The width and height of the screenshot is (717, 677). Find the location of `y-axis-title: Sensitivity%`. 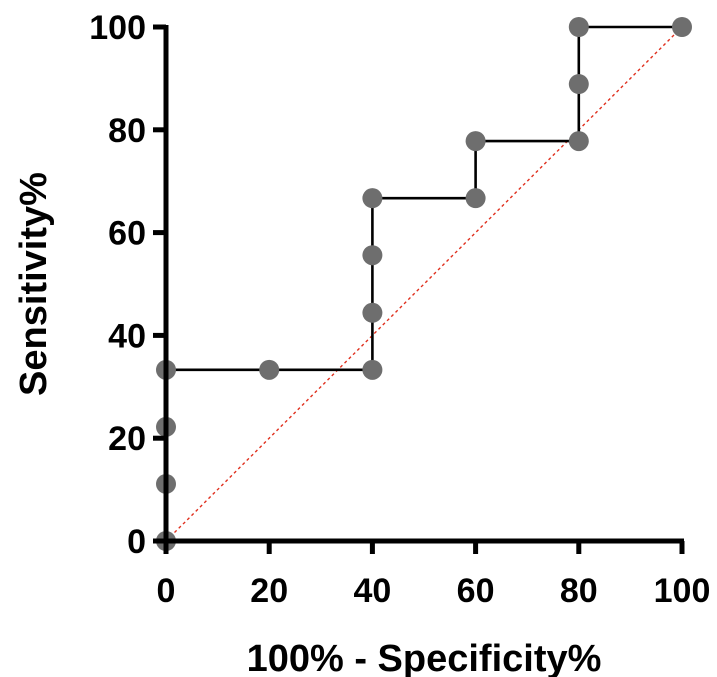

y-axis-title: Sensitivity% is located at coordinates (34, 284).